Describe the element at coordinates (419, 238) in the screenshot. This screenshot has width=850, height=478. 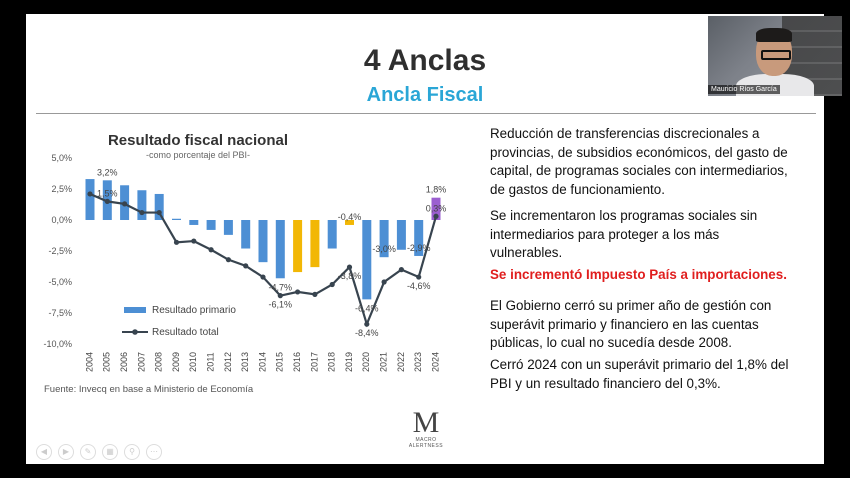
I see `bar-primario-2023` at that location.